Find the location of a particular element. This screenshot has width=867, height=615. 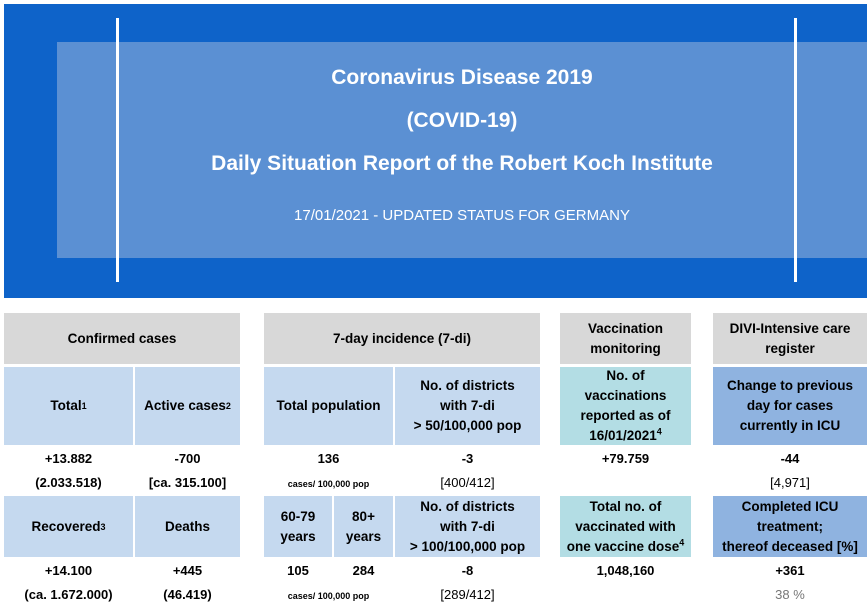

active-cases-label-cell: Active cases 2 is located at coordinates (187, 406).